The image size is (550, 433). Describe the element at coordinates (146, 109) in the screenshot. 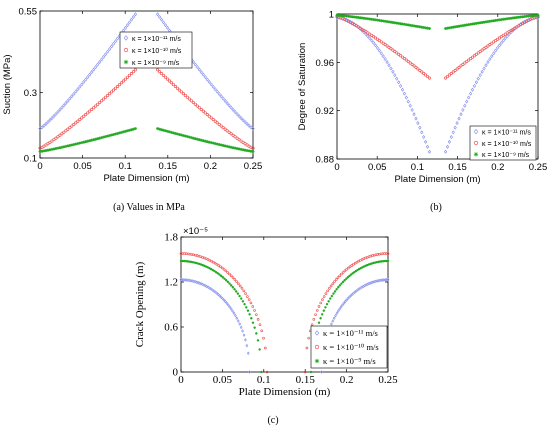

I see `series-k10` at that location.